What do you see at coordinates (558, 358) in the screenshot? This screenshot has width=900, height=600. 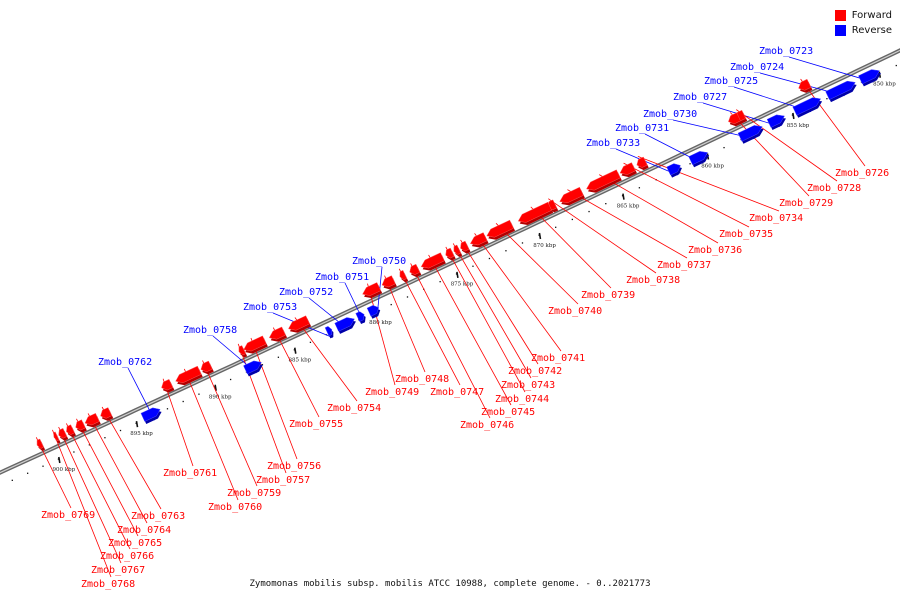 I see `gene-label: Zmob_0741` at bounding box center [558, 358].